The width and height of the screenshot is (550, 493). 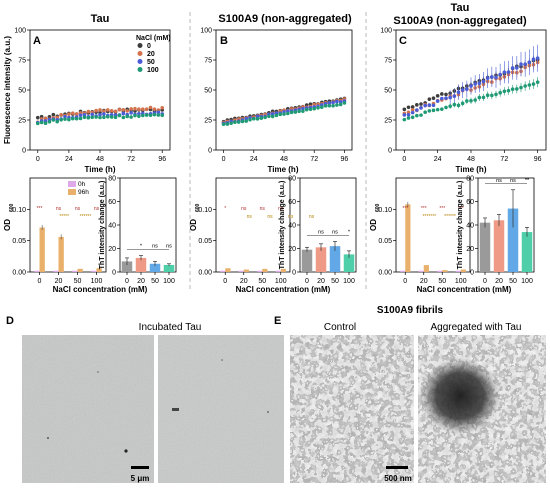 What do you see at coordinates (170, 327) in the screenshot?
I see `panel-d-title: Incubated Tau` at bounding box center [170, 327].